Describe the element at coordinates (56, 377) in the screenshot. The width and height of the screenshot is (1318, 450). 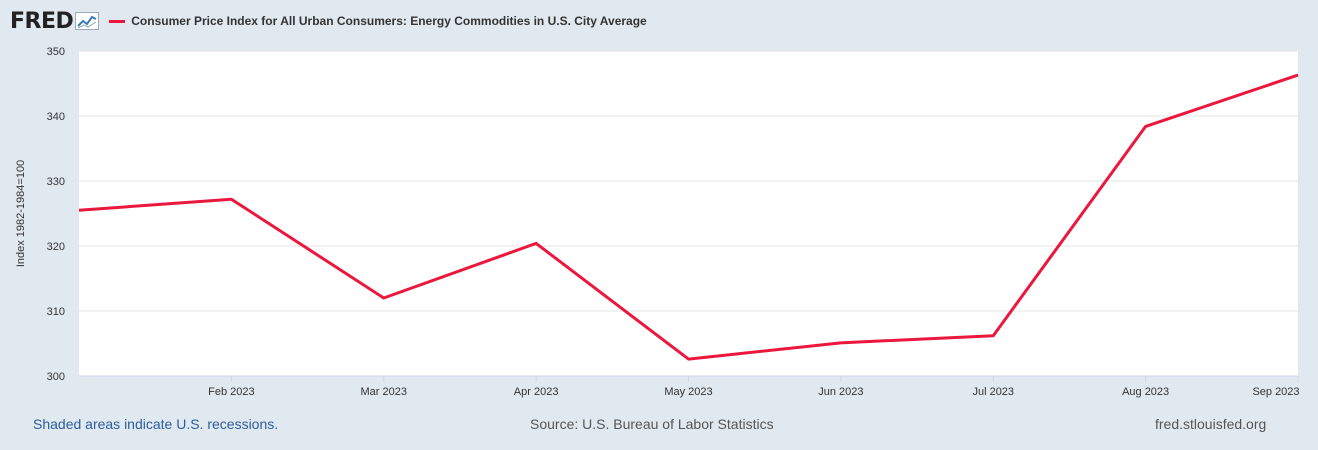
I see `y-tick-label: 300` at that location.